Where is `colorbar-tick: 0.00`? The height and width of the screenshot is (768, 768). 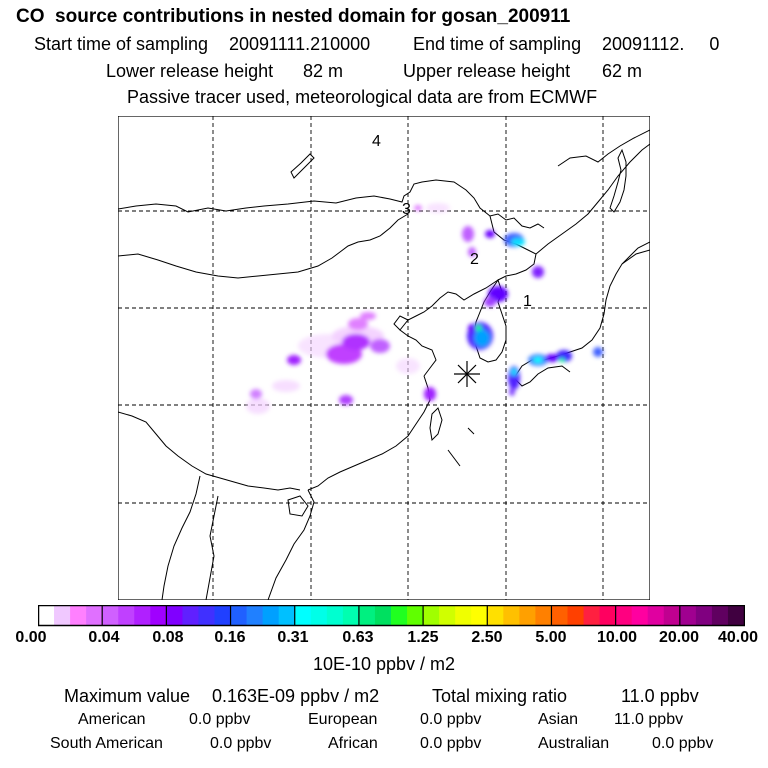 colorbar-tick: 0.00 is located at coordinates (31, 637).